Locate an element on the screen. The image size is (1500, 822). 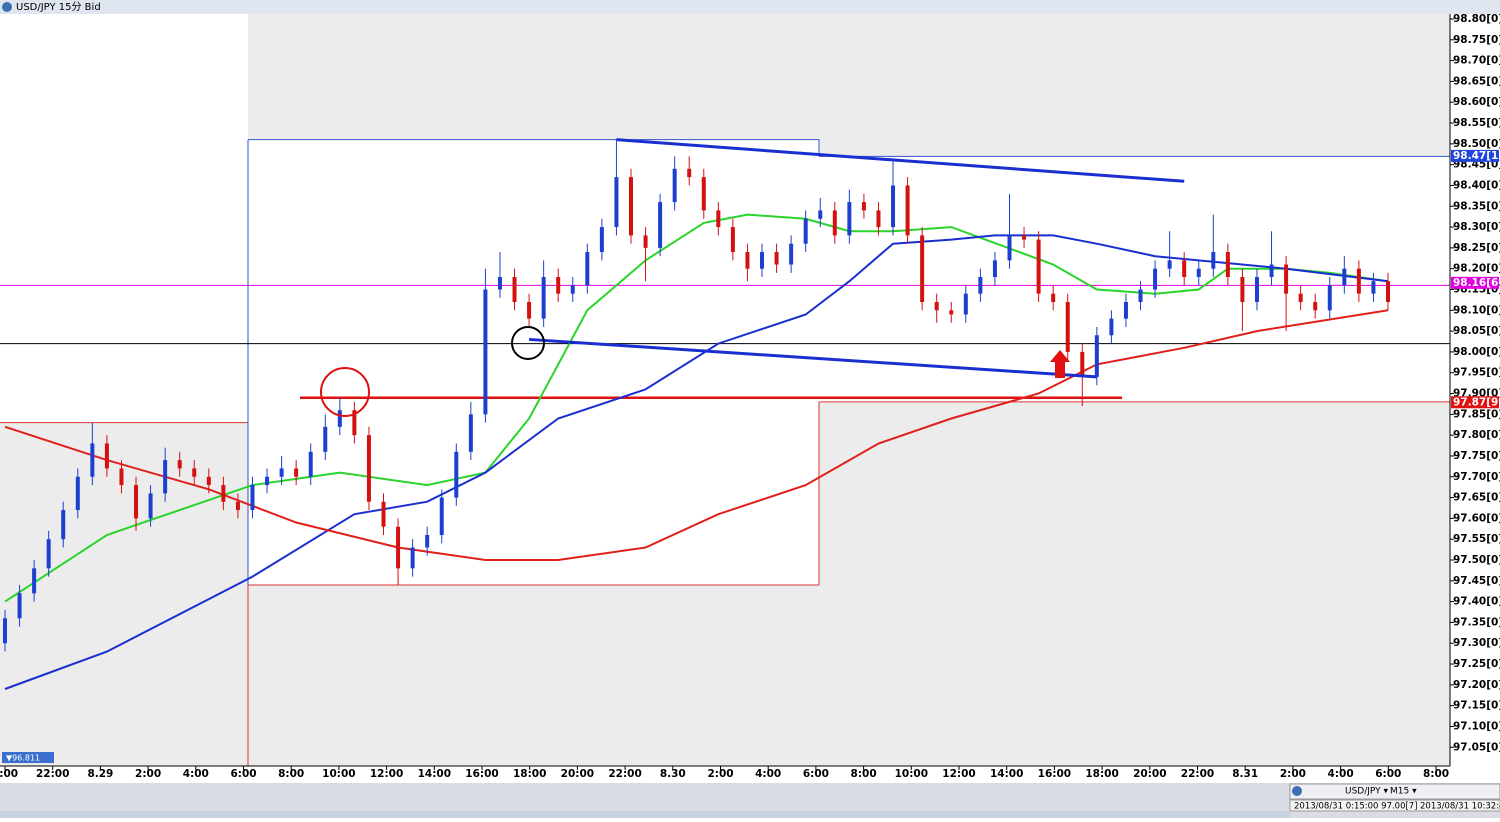
y-tick-label: 97.45[0] is located at coordinates (1476, 581).